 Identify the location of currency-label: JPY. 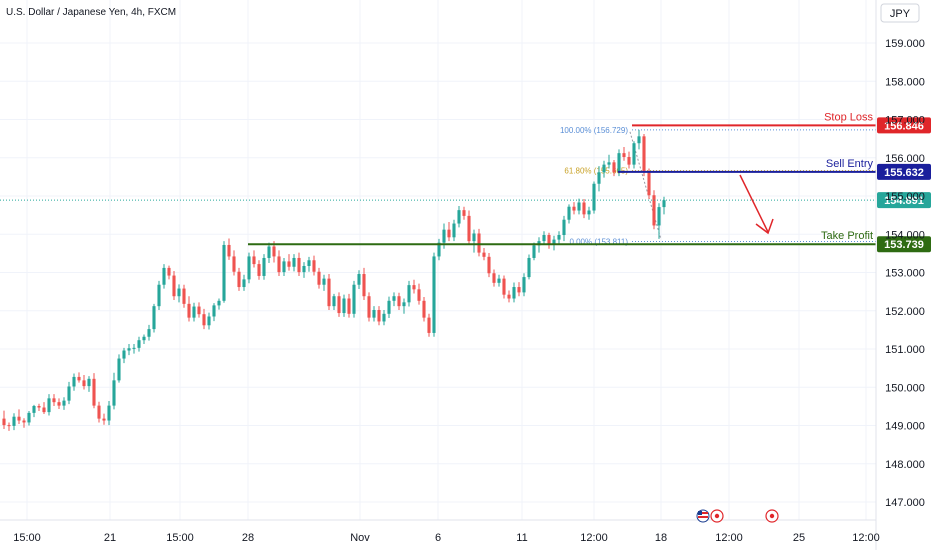
(900, 14).